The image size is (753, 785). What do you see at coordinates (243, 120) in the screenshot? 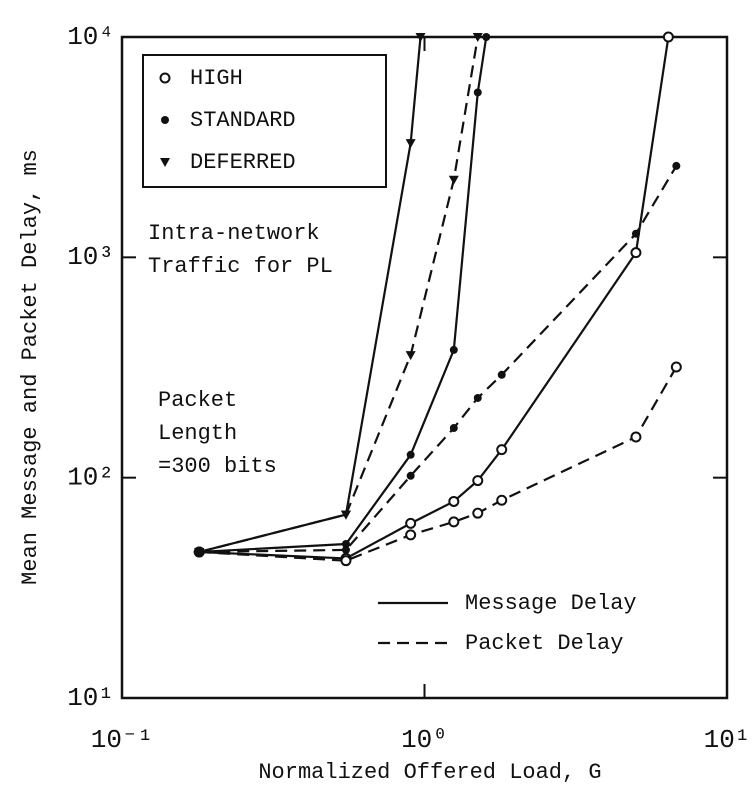
I see `legend-label: STANDARD` at bounding box center [243, 120].